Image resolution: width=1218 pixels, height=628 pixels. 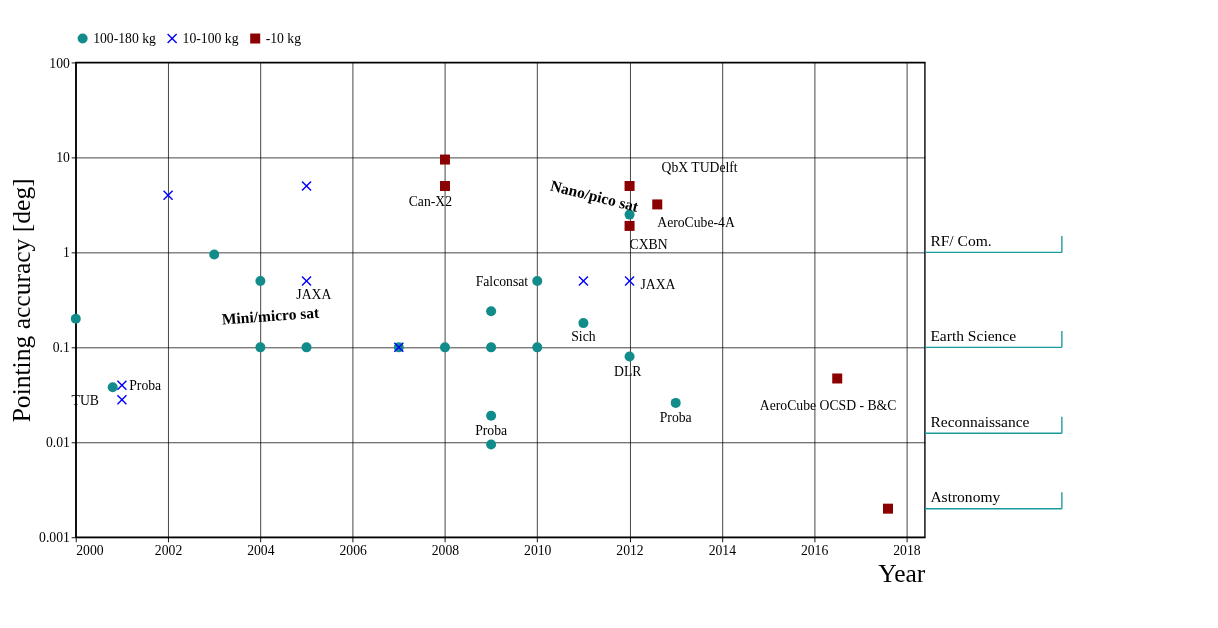 I want to click on text: Earth Science, so click(x=973, y=335).